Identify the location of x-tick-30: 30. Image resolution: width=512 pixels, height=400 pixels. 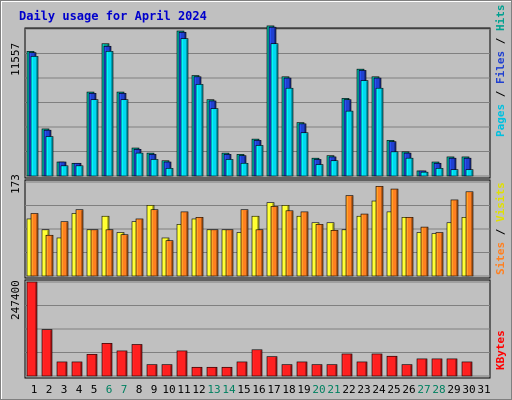
(468, 389).